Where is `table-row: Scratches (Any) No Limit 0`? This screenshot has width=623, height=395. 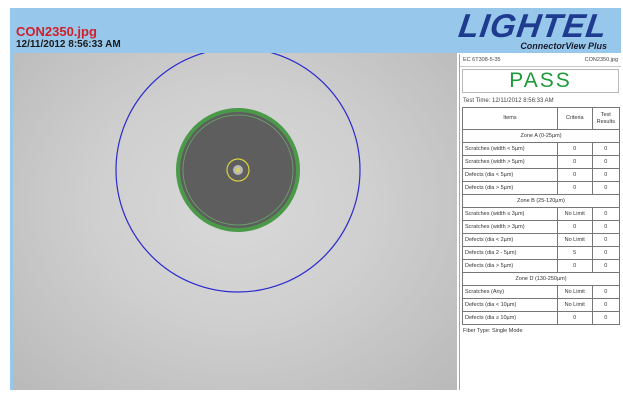
table-row: Scratches (Any) No Limit 0 is located at coordinates (541, 292).